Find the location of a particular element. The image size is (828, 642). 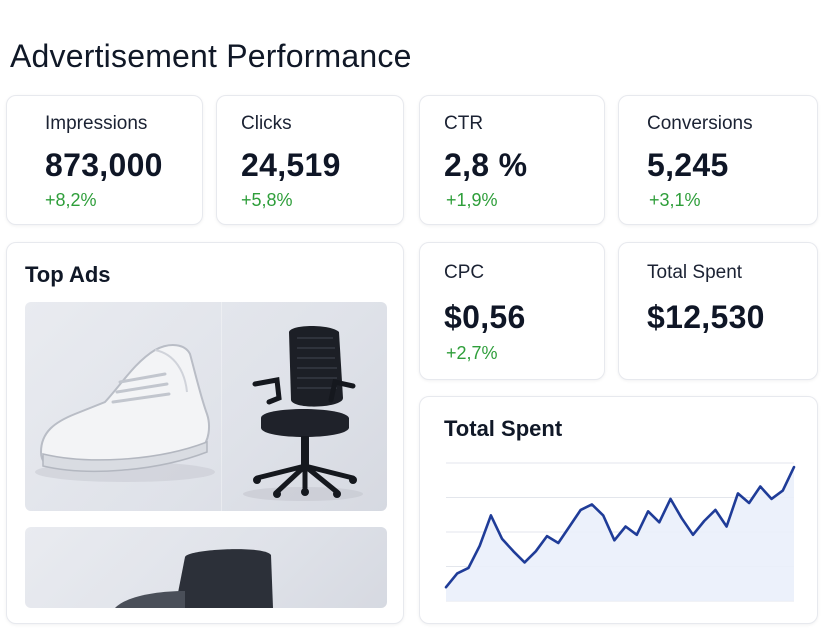

sneaker-image is located at coordinates (125, 413).